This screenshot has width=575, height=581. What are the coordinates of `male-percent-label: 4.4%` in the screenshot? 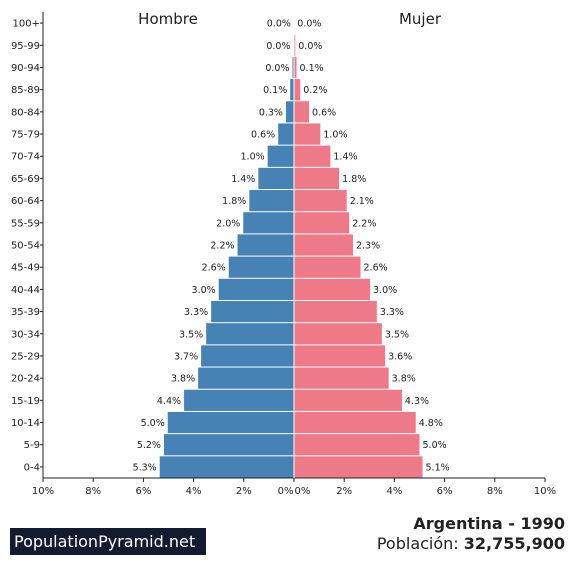 It's located at (169, 401).